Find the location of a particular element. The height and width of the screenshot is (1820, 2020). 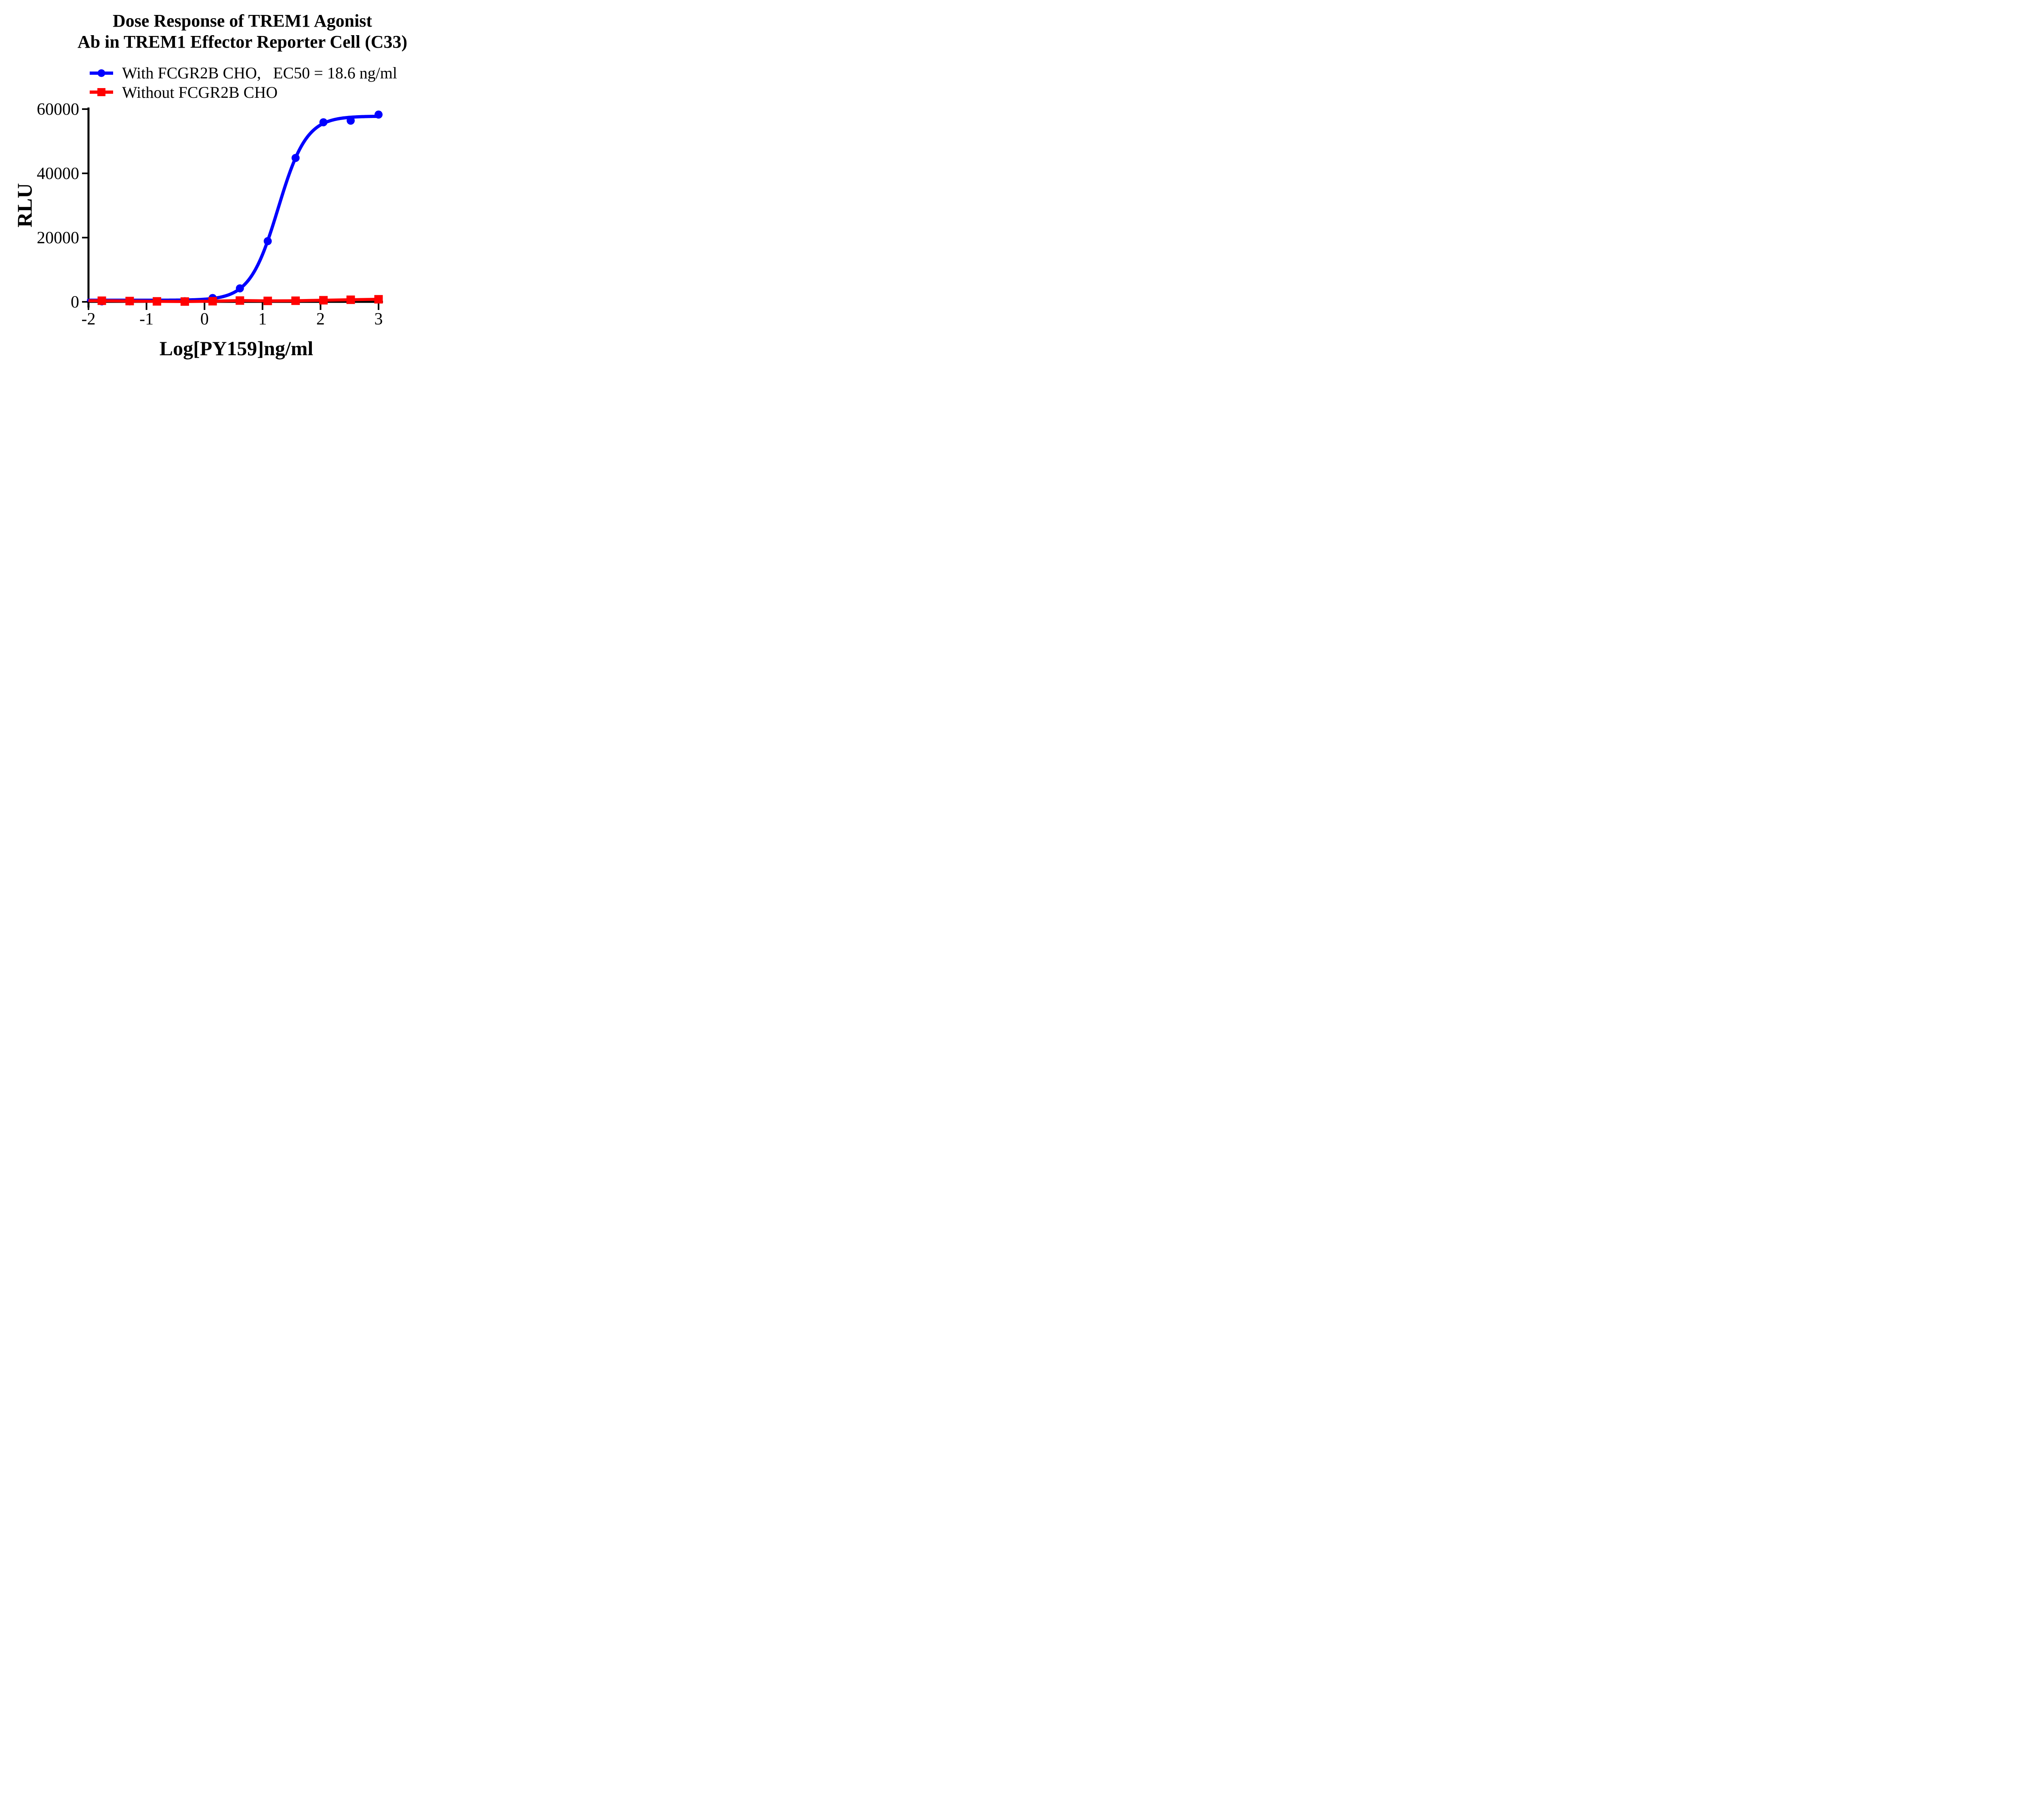

x-tick-label: 2 is located at coordinates (320, 319).